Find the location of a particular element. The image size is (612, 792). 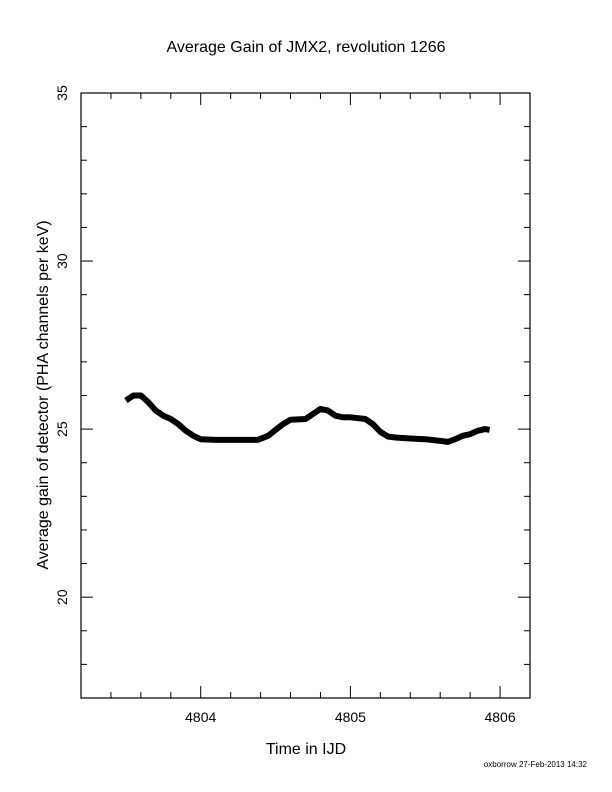

x-axis-label: Time in IJD is located at coordinates (306, 749).